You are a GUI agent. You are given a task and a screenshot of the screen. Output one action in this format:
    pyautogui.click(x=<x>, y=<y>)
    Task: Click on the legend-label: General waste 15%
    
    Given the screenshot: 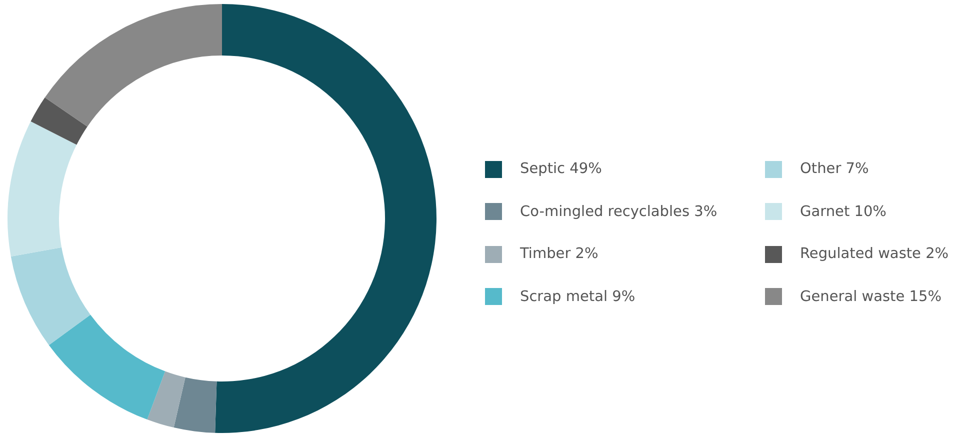 What is the action you would take?
    pyautogui.click(x=871, y=296)
    